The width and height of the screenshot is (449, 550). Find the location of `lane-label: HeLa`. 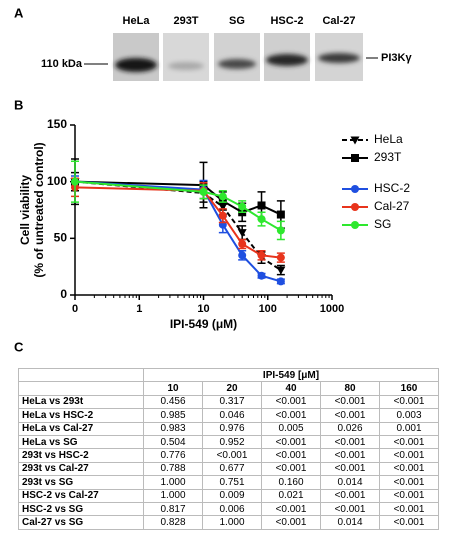

lane-label: HeLa is located at coordinates (137, 21).